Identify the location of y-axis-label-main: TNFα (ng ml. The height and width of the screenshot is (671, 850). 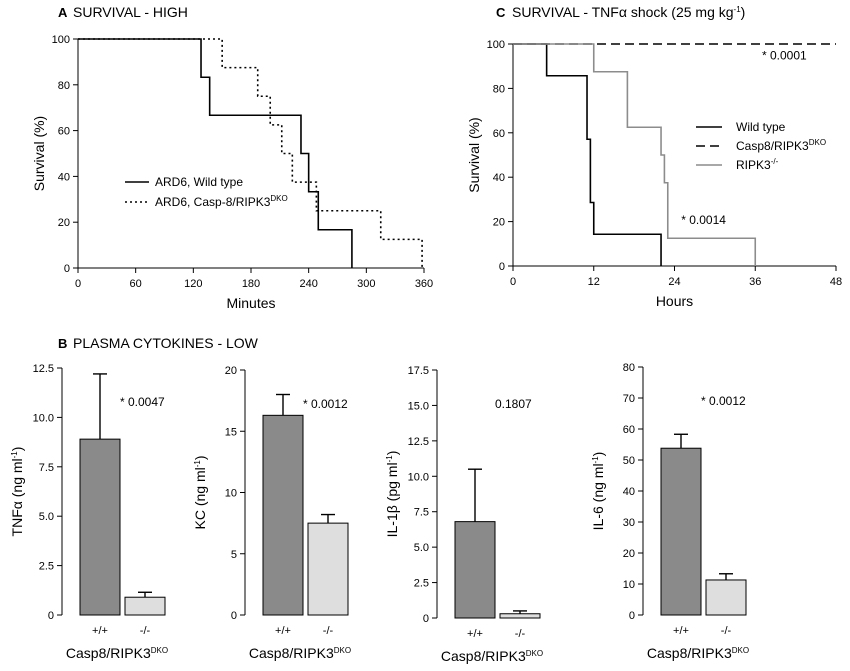
(17, 497).